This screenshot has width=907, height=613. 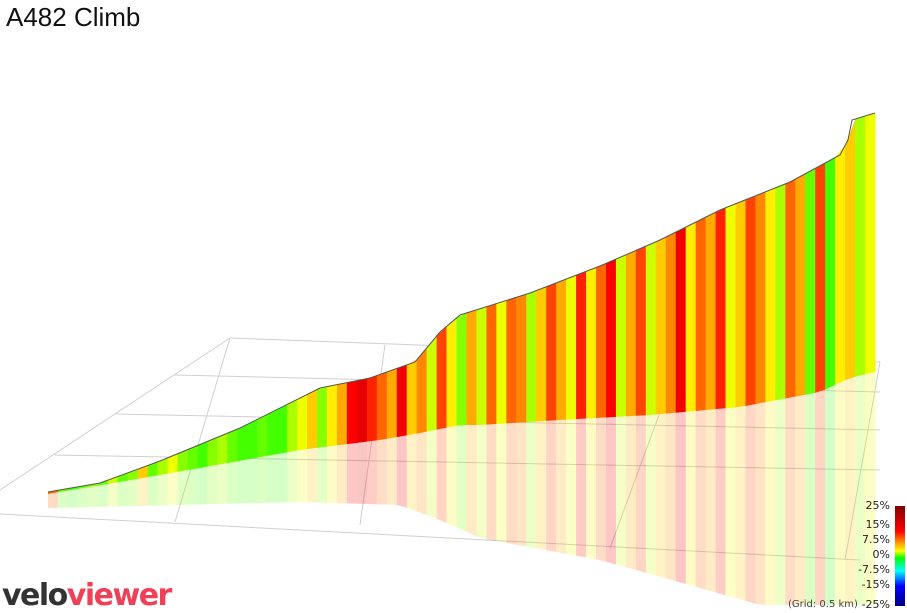 I want to click on grid-line, so click(x=862, y=461).